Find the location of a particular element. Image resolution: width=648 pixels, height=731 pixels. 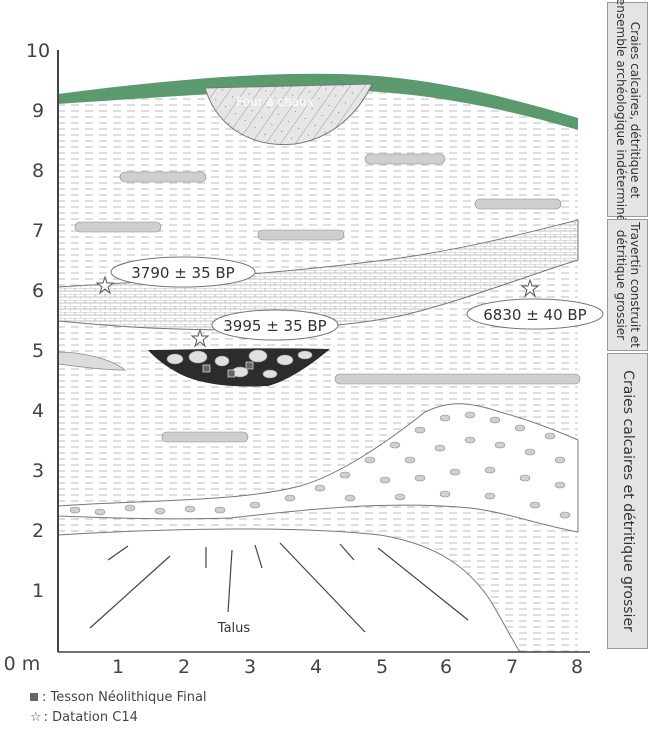

gravel-stones is located at coordinates (320, 465).